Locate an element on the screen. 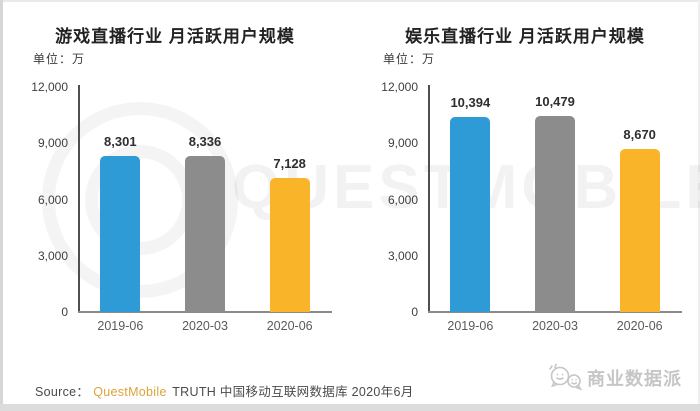 This screenshot has height=411, width=700. value-label-2020-06: 7,128 is located at coordinates (289, 164).